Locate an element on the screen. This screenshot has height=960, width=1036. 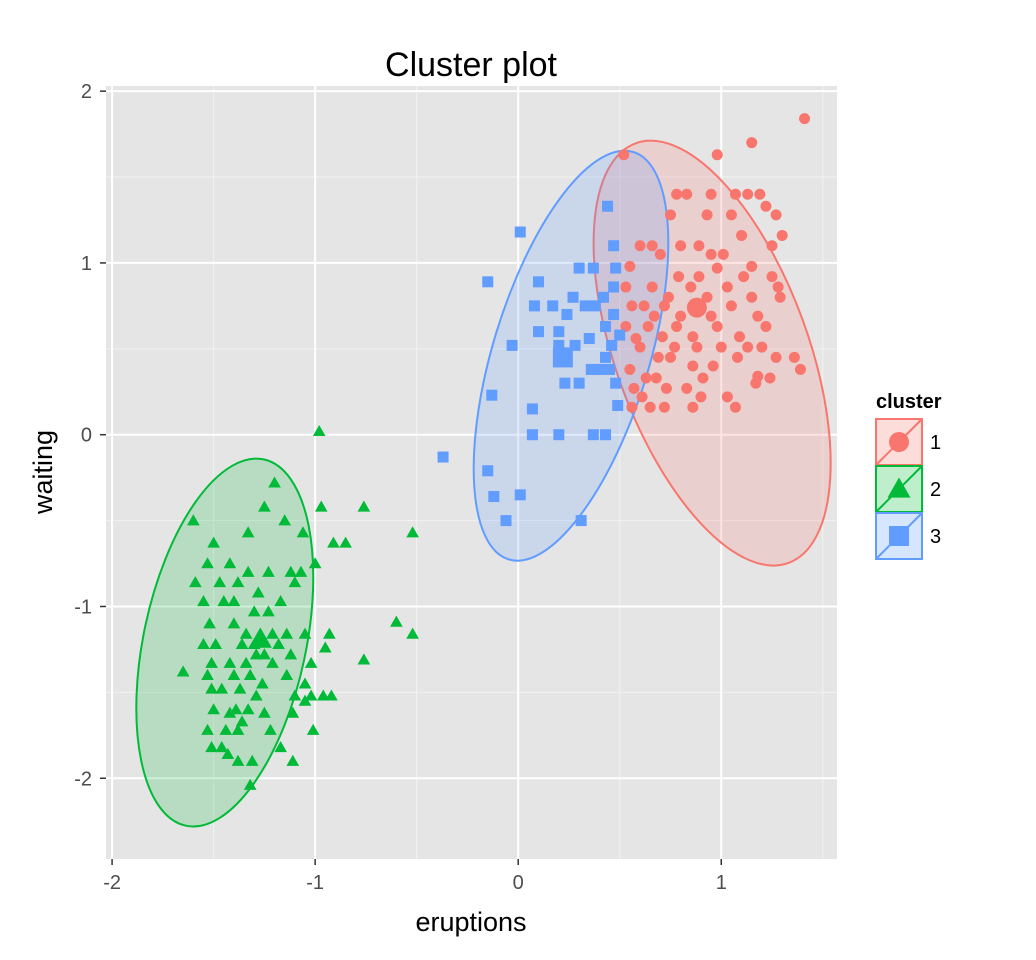
legend-title: cluster is located at coordinates (909, 402).